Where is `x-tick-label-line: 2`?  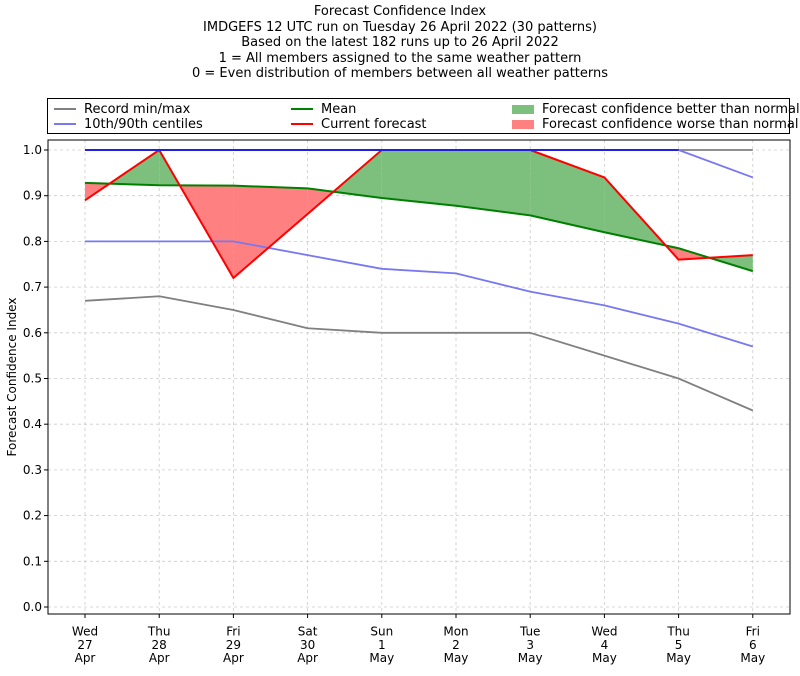 x-tick-label-line: 2 is located at coordinates (456, 645).